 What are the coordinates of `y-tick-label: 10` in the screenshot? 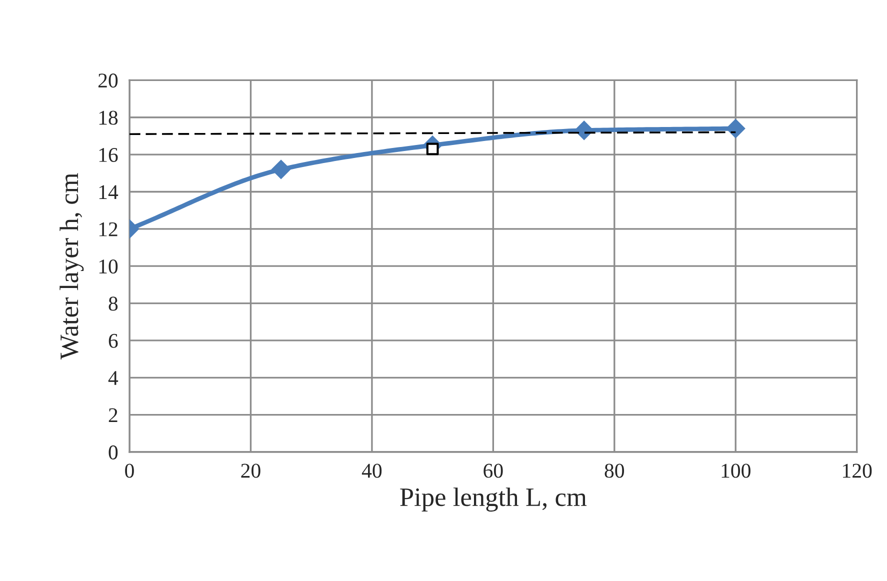 It's located at (108, 266).